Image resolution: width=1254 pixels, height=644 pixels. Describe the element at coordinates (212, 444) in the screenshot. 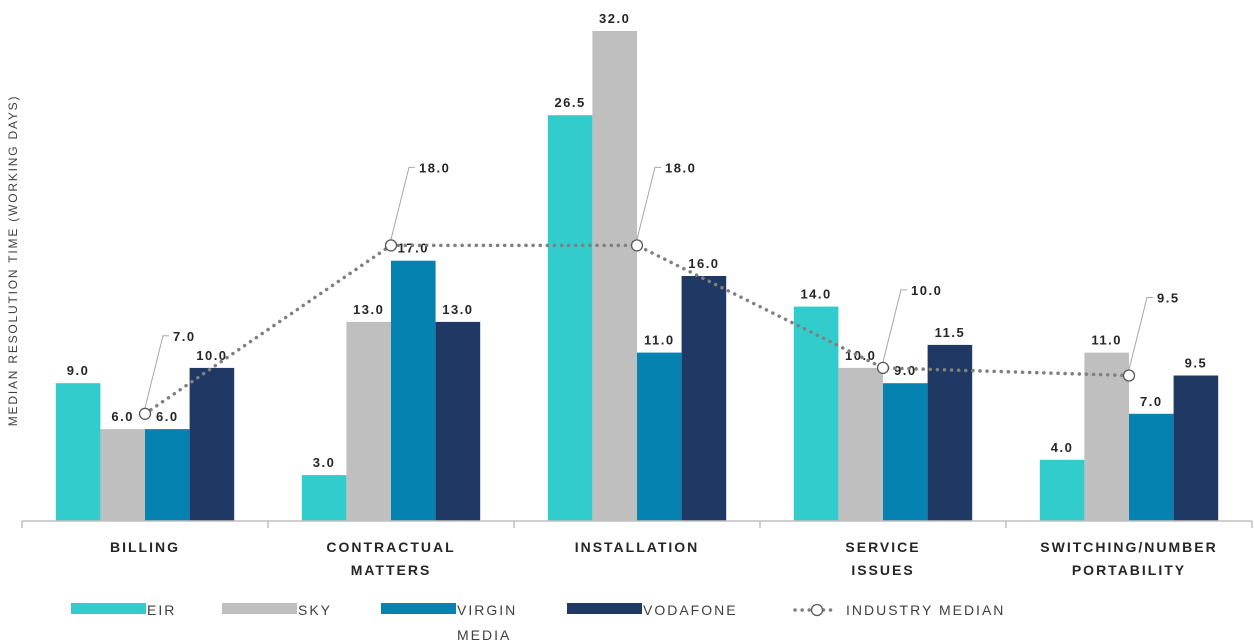

I see `bar-vodafone-billing` at that location.